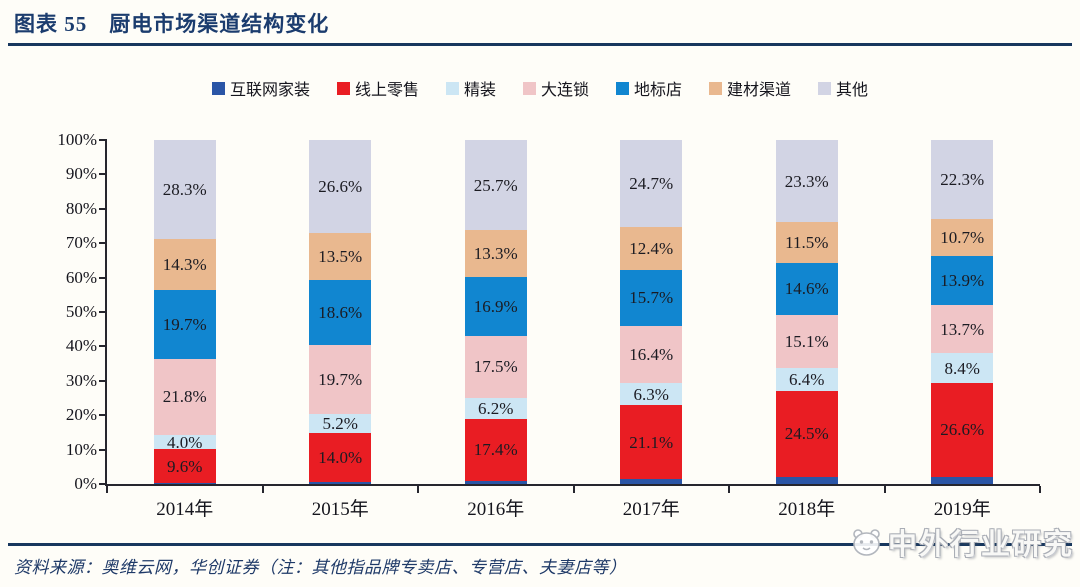  I want to click on legend-item: 互联网家装, so click(260, 88).